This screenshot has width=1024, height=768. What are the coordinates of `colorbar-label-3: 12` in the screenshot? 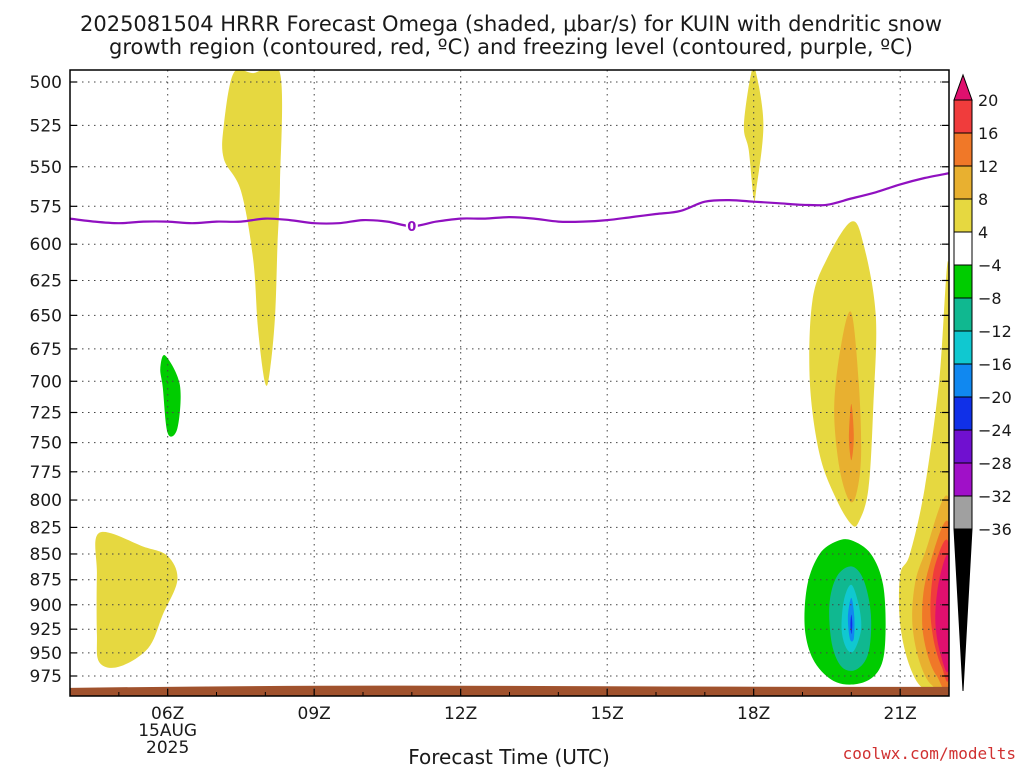 It's located at (988, 166).